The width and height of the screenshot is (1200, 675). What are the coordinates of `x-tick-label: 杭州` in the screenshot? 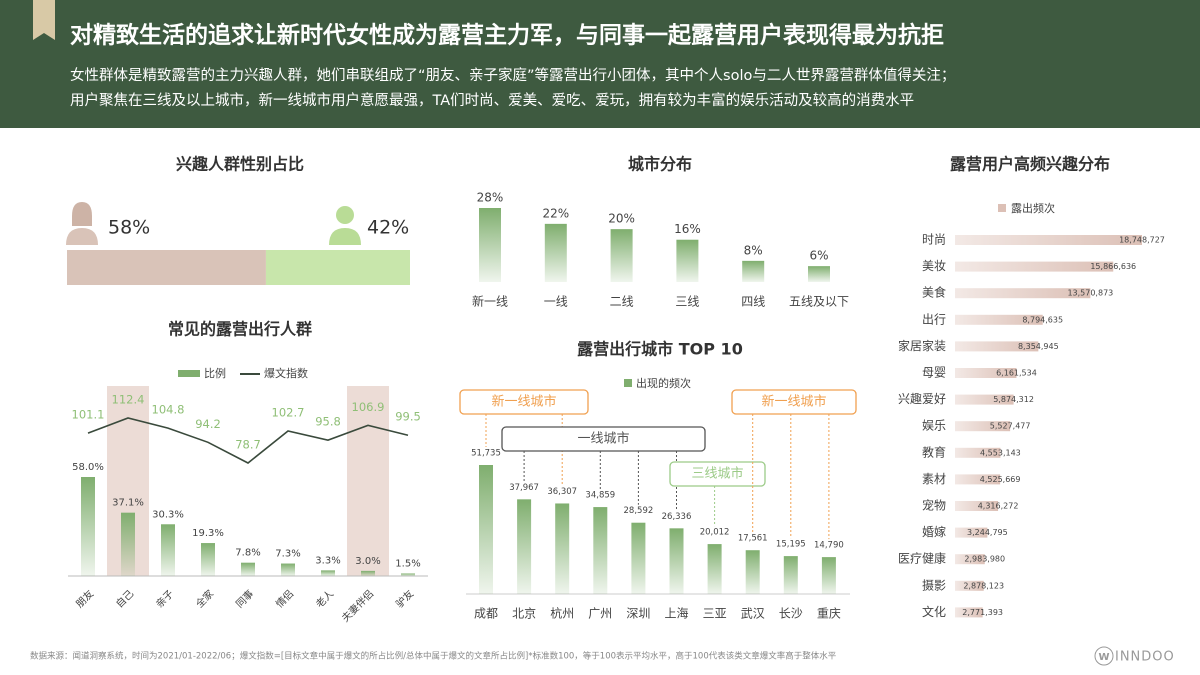 It's located at (562, 613).